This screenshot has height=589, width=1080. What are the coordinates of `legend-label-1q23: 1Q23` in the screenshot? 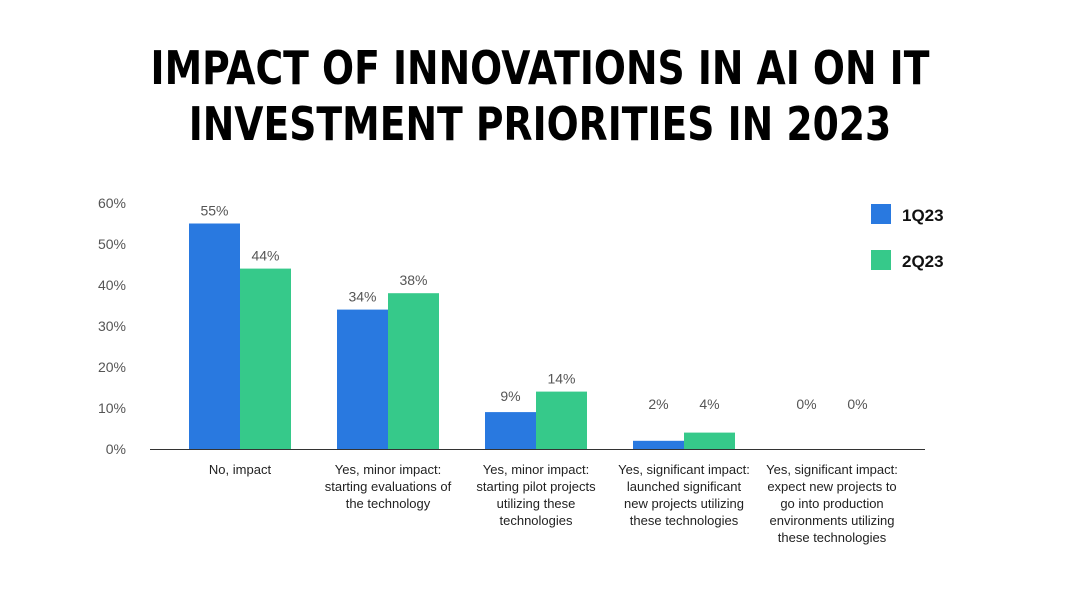 It's located at (923, 215).